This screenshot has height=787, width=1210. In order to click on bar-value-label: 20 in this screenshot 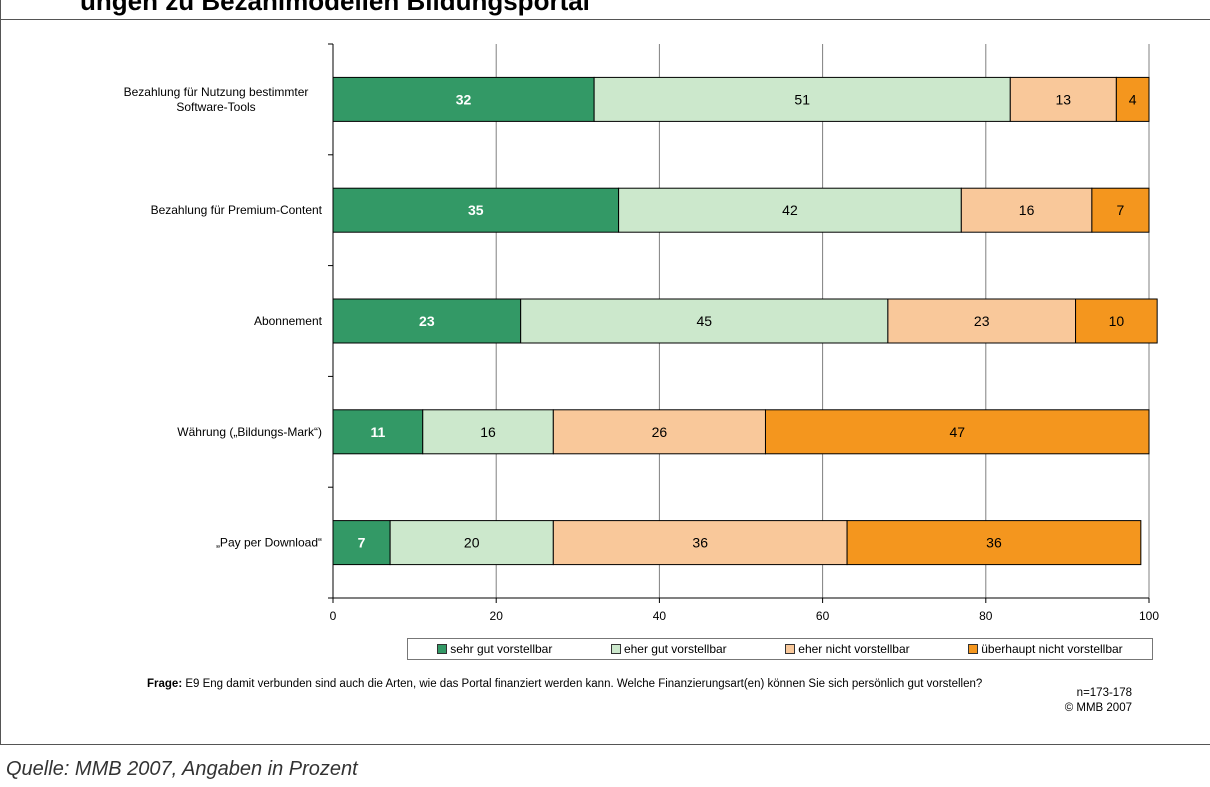, I will do `click(472, 543)`.